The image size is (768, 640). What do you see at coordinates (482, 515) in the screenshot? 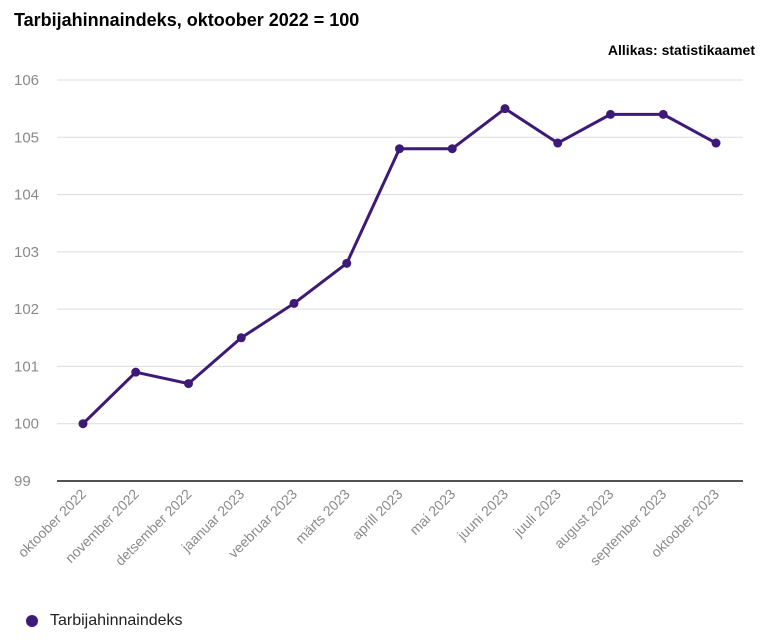
I see `x-tick-label: juuni 2023` at bounding box center [482, 515].